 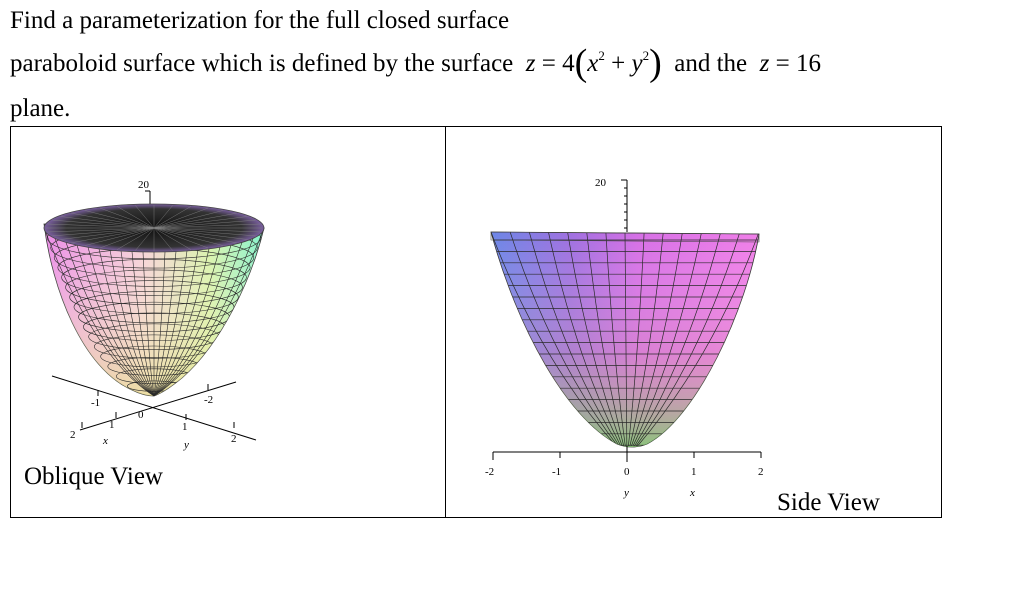 What do you see at coordinates (601, 183) in the screenshot?
I see `side-z-tick: 20` at bounding box center [601, 183].